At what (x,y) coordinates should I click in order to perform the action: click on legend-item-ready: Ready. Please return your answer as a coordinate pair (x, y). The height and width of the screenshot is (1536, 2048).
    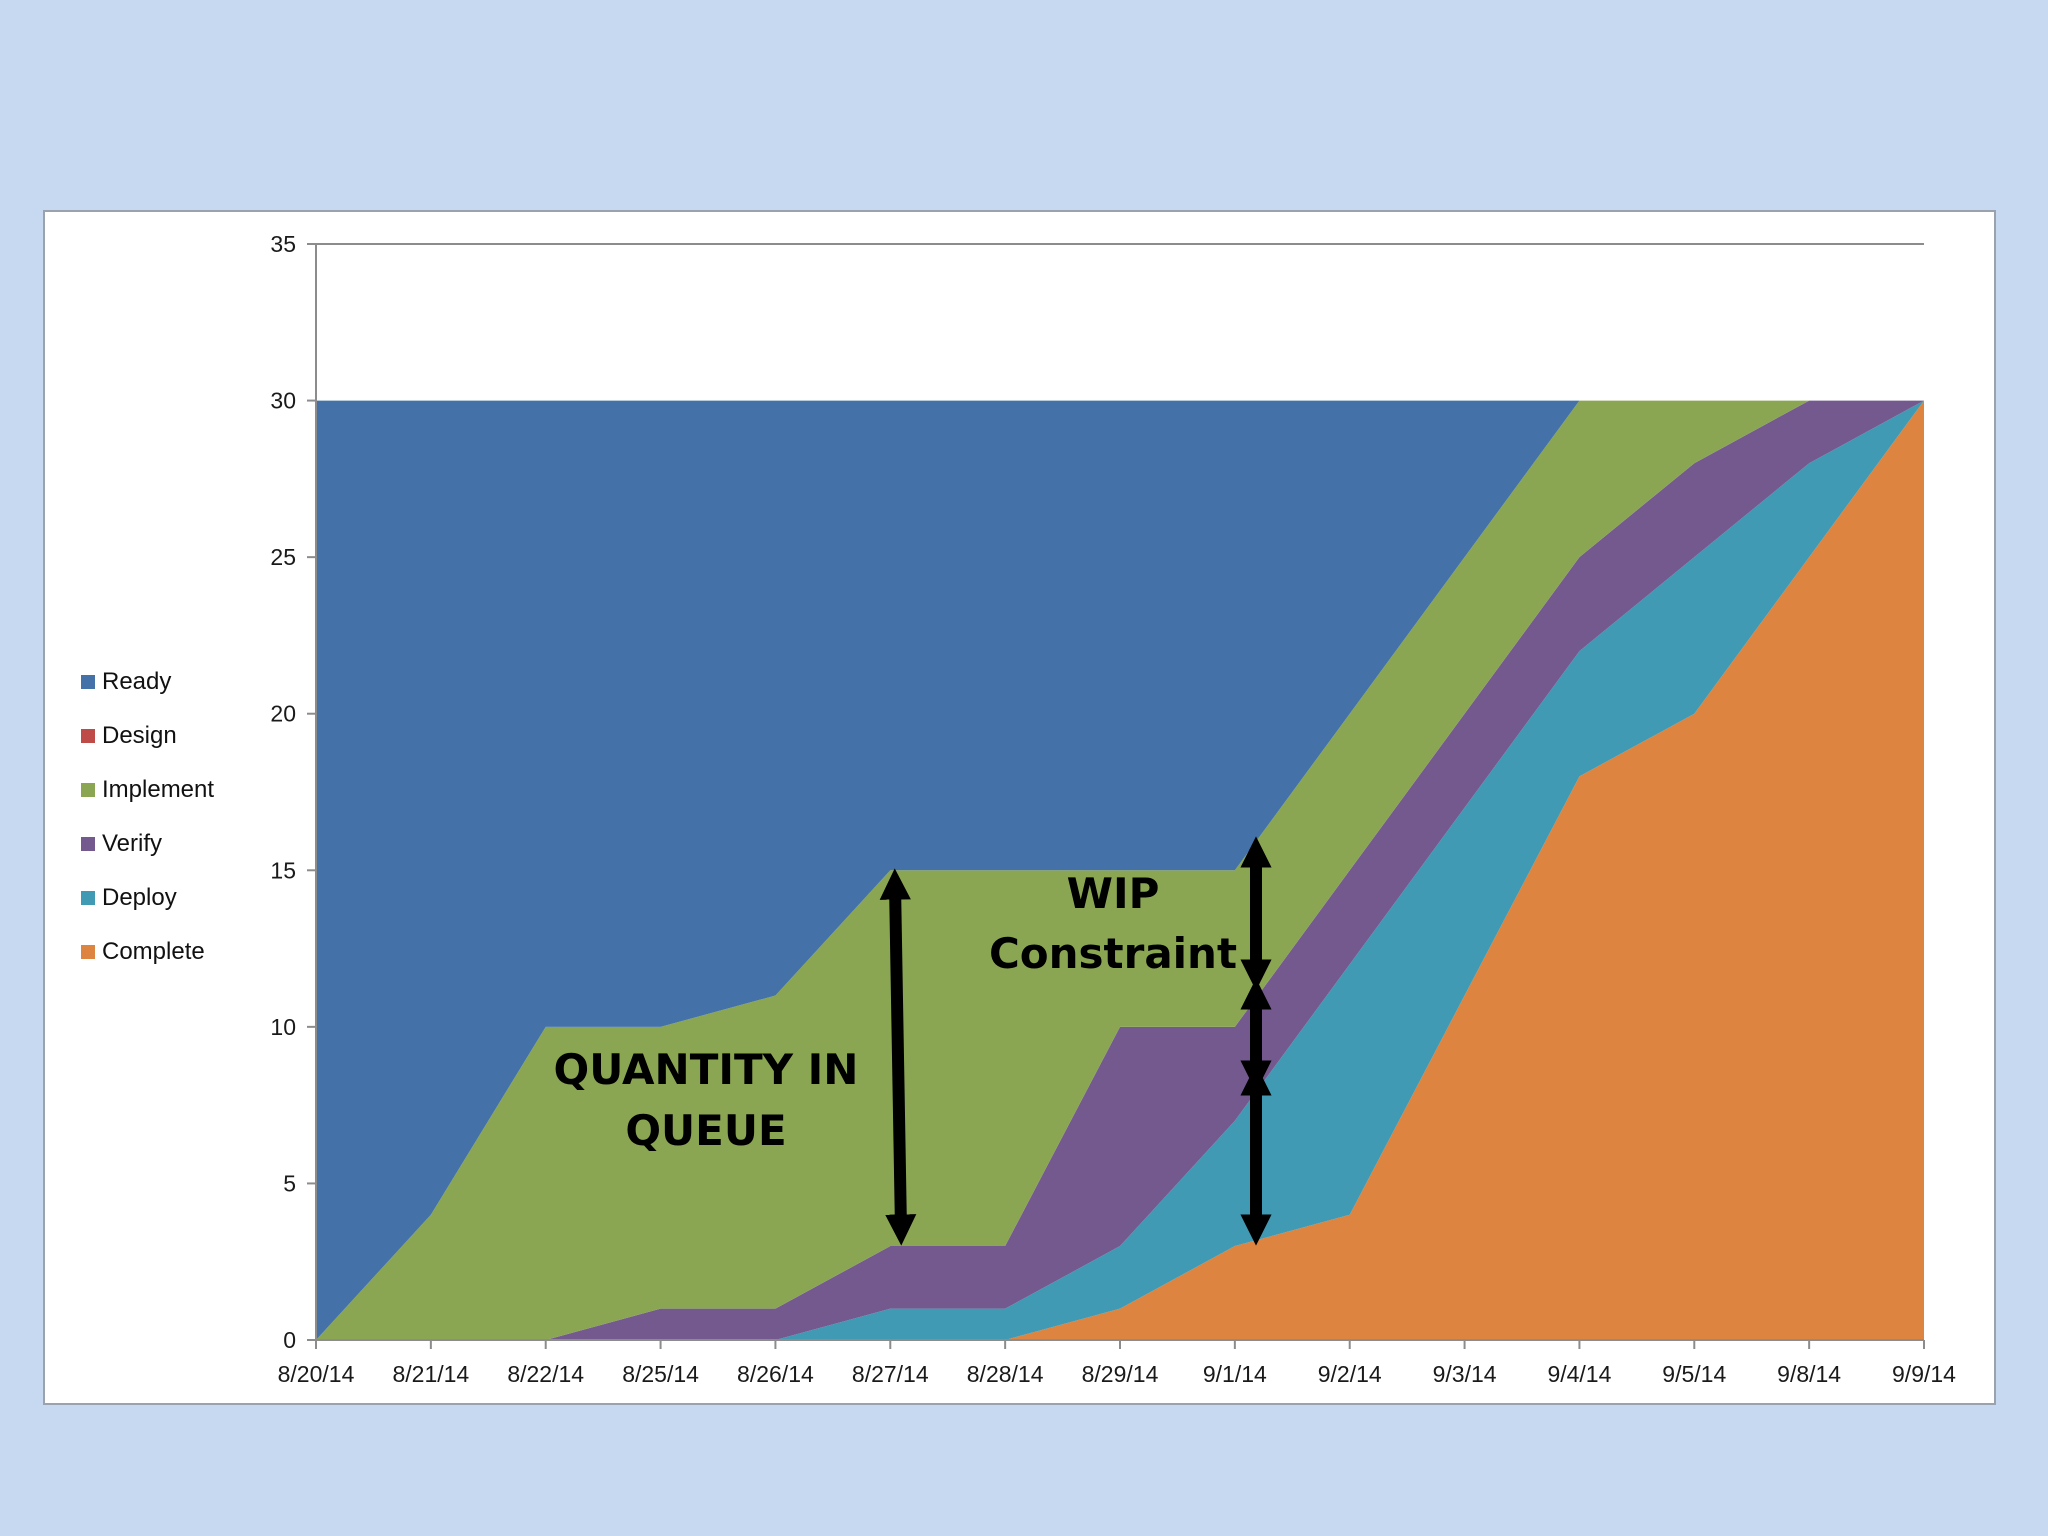
    Looking at the image, I should click on (126, 681).